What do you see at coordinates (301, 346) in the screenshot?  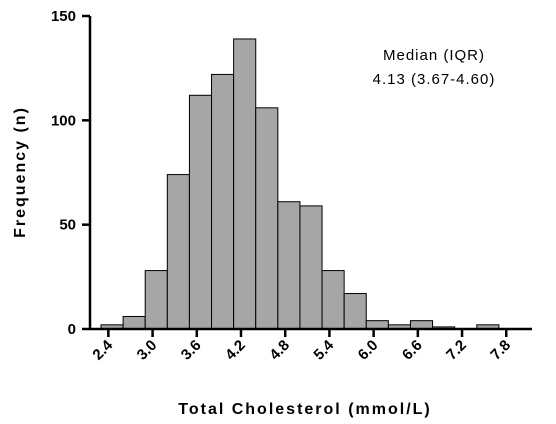 I see `x-tick-group: 2.4 3.0 3.6 4.2 4.8 5.4 6.0 6.6 7.2 7.8` at bounding box center [301, 346].